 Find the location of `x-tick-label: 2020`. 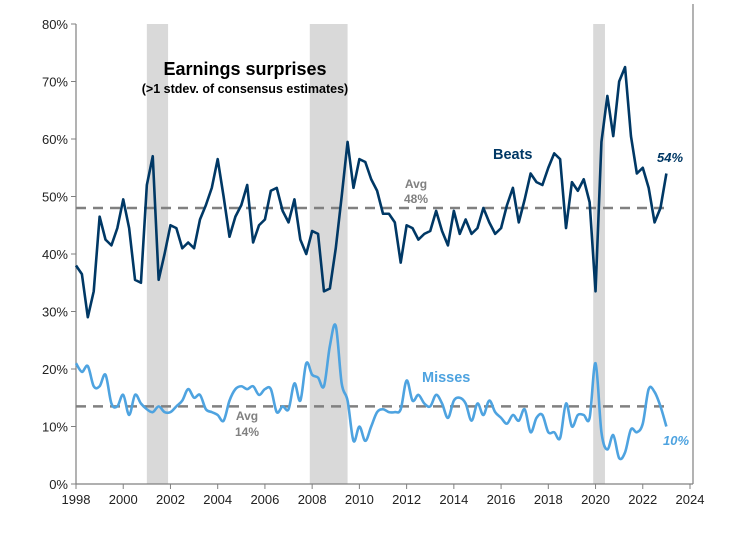

x-tick-label: 2020 is located at coordinates (595, 499).